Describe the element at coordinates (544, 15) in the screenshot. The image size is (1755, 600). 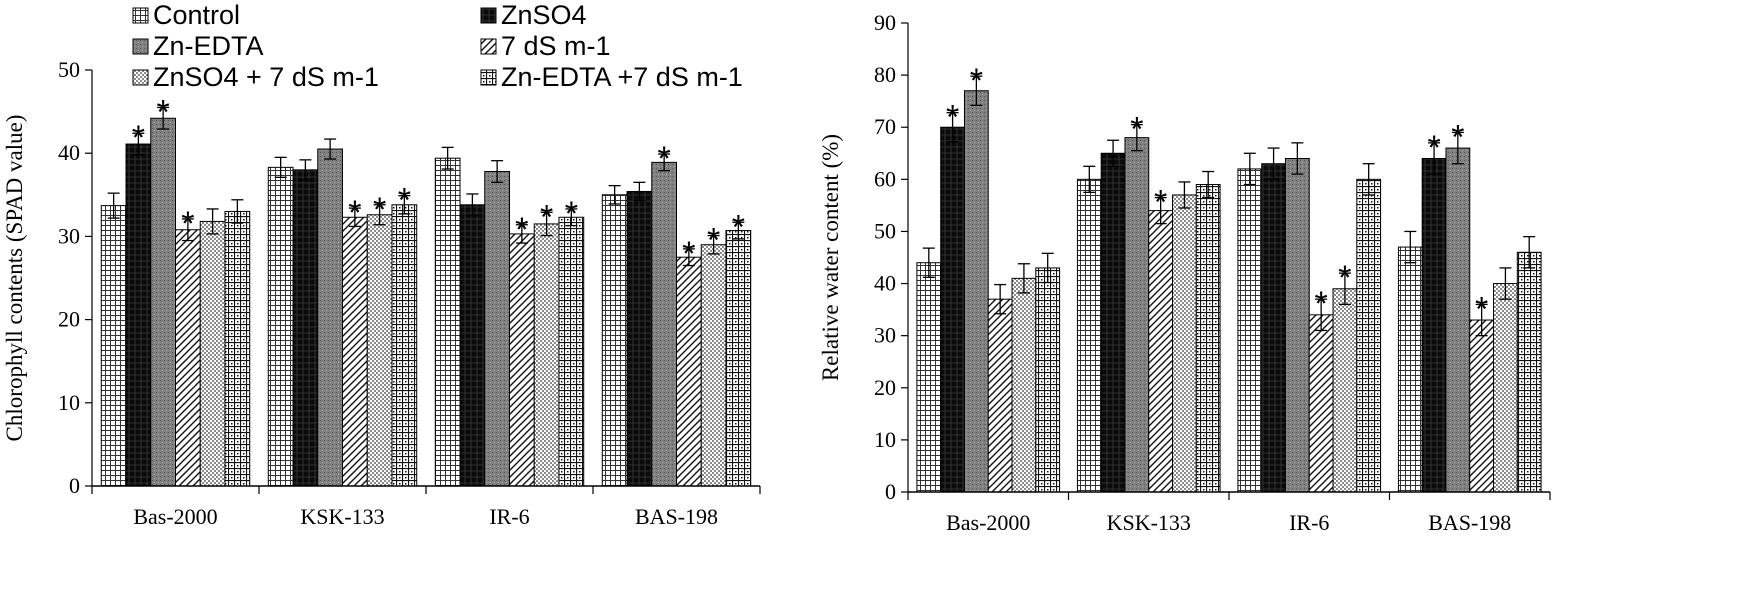
I see `legend-label: ZnSO4` at that location.